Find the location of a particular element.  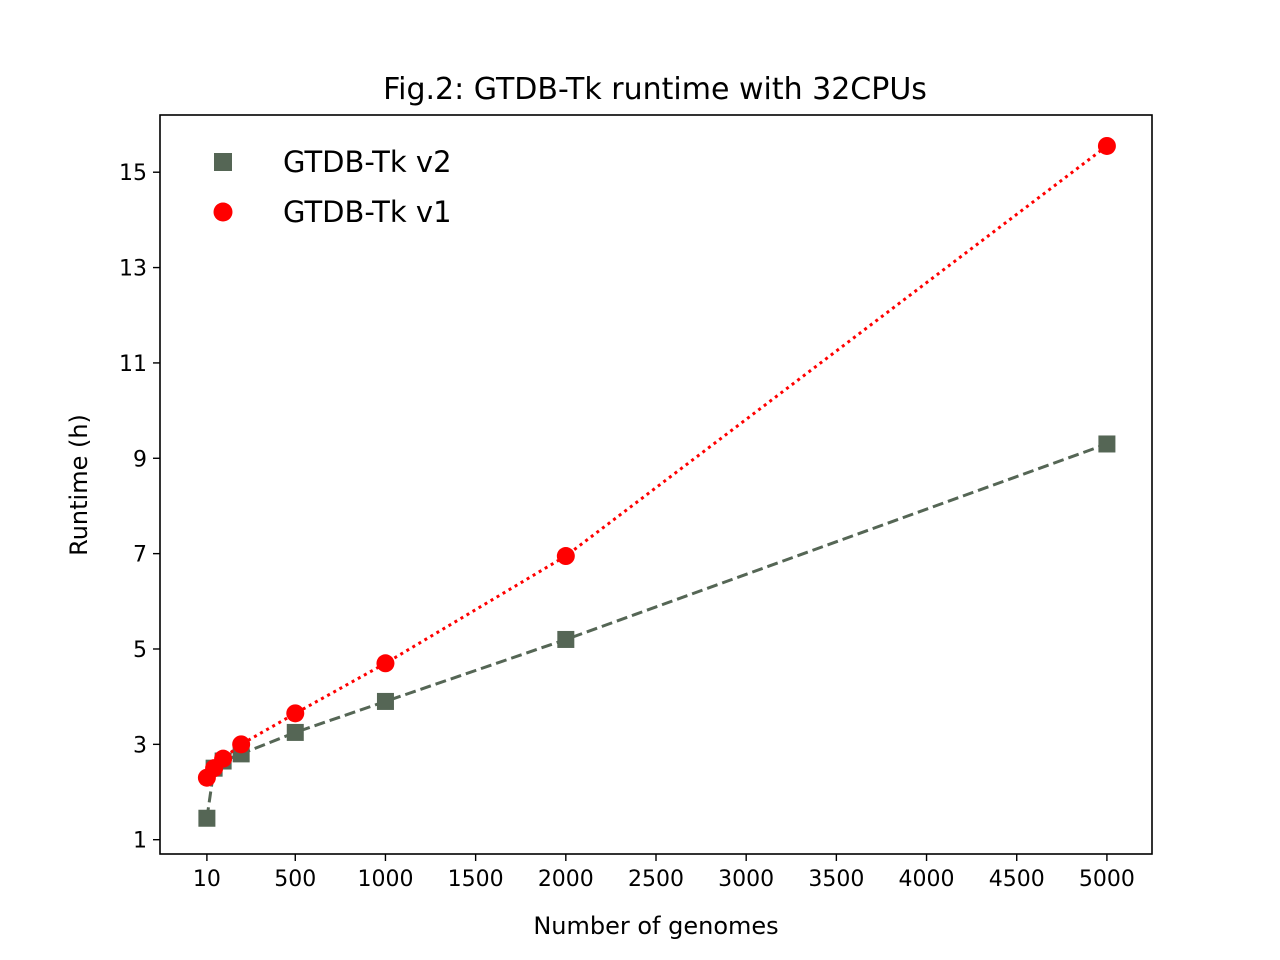

gtdb-tk-v2-legend-marker is located at coordinates (223, 162).